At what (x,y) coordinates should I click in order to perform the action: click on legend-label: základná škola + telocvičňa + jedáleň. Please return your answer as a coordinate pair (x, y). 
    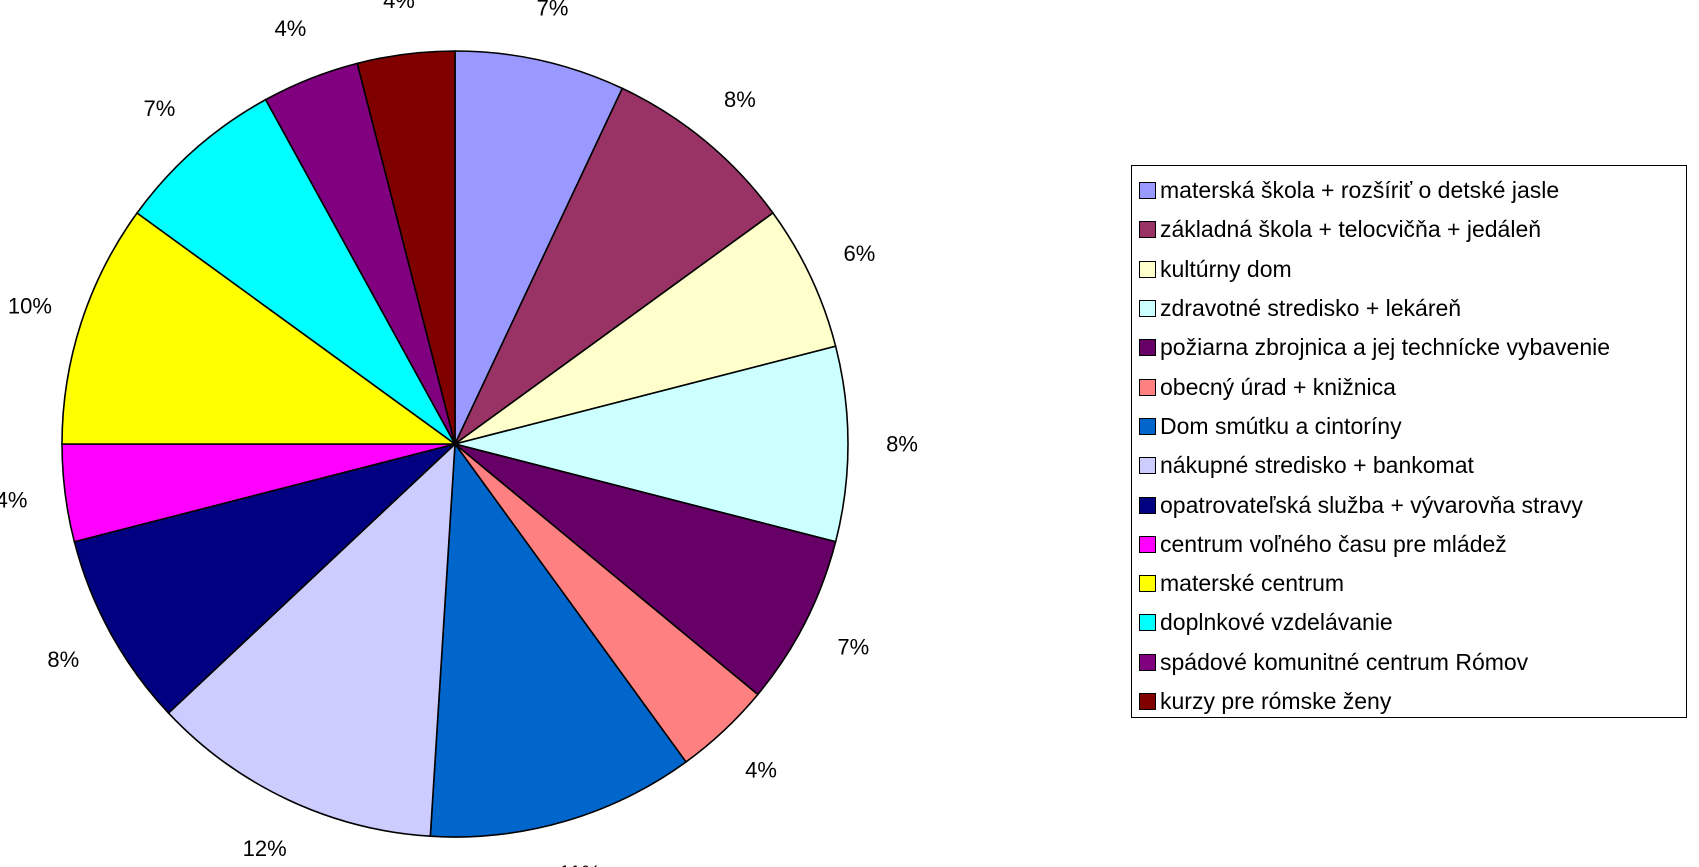
    Looking at the image, I should click on (1351, 229).